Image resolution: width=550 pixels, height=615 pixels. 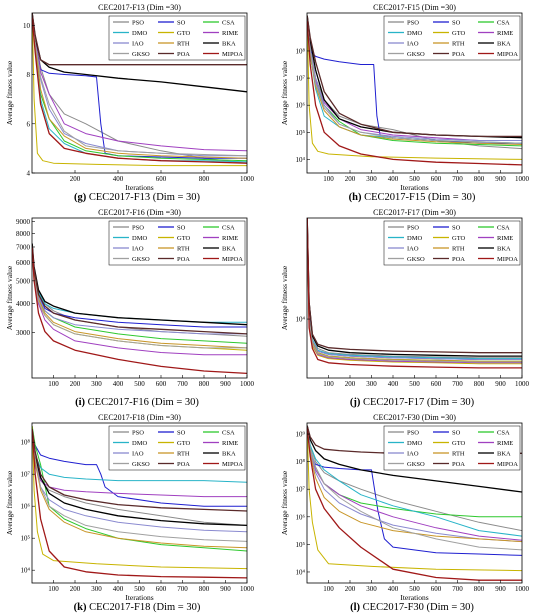 What do you see at coordinates (138, 23) in the screenshot?
I see `legend-entry: PSO` at bounding box center [138, 23].